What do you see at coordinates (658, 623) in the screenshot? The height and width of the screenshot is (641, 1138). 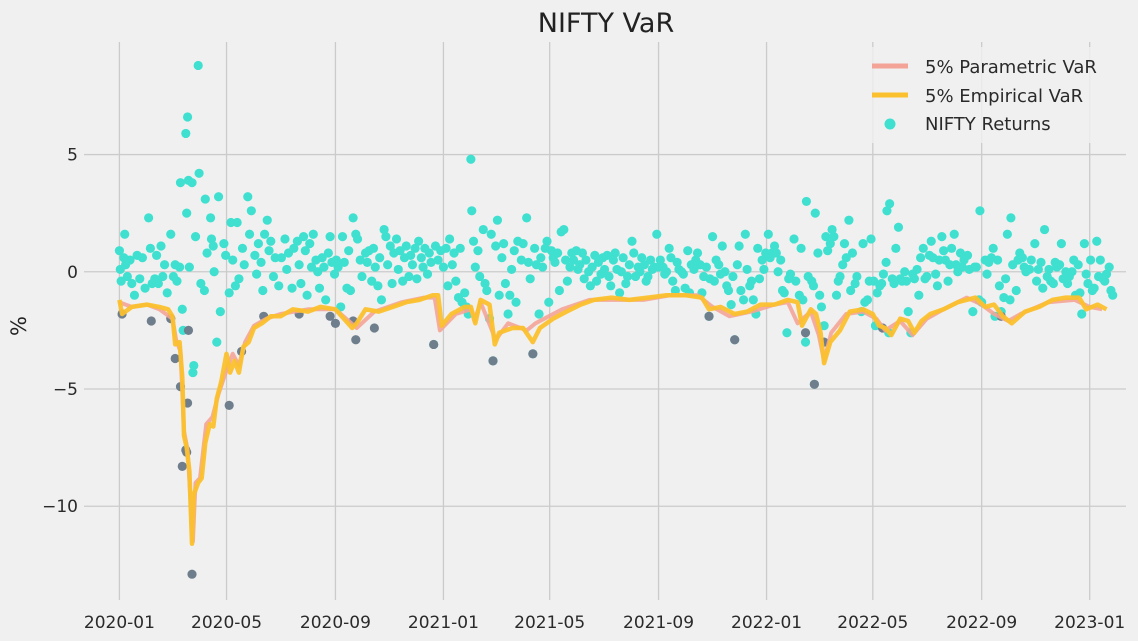 I see `x-tick-label: 2021-09` at bounding box center [658, 623].